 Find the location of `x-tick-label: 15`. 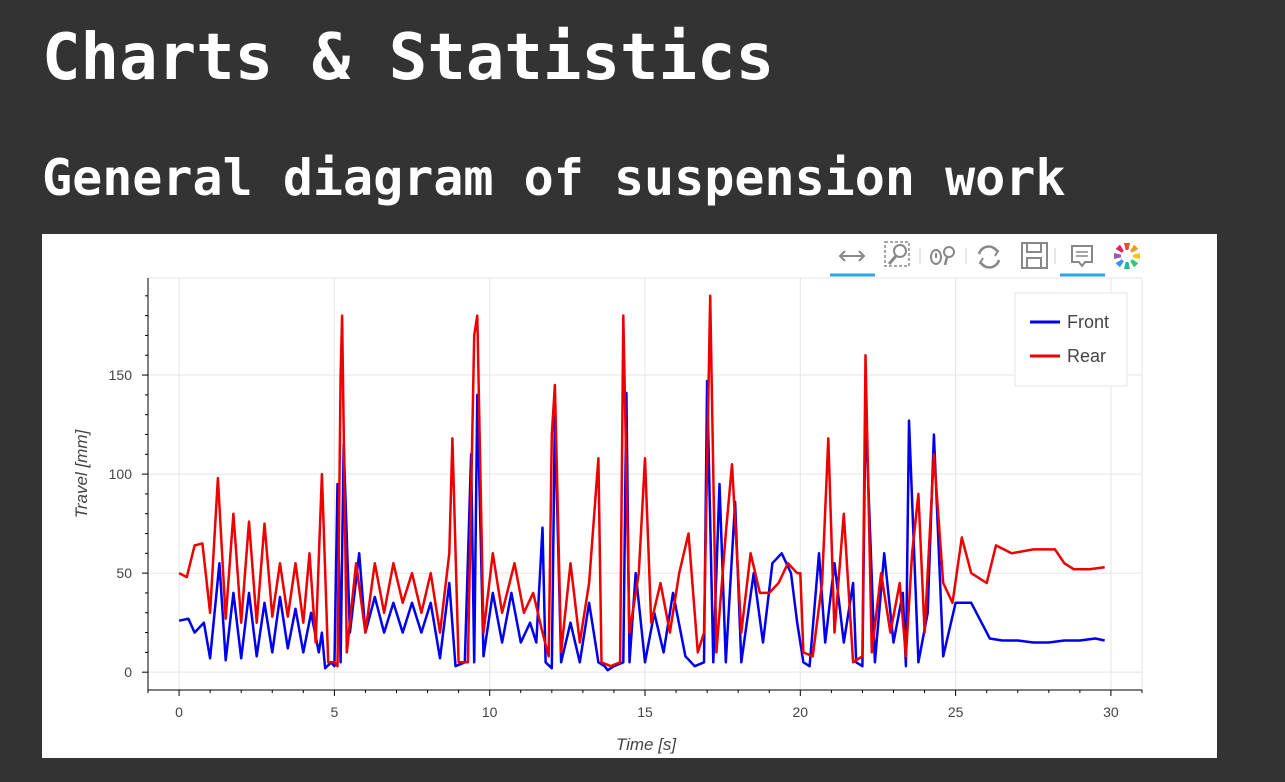

x-tick-label: 15 is located at coordinates (645, 712).